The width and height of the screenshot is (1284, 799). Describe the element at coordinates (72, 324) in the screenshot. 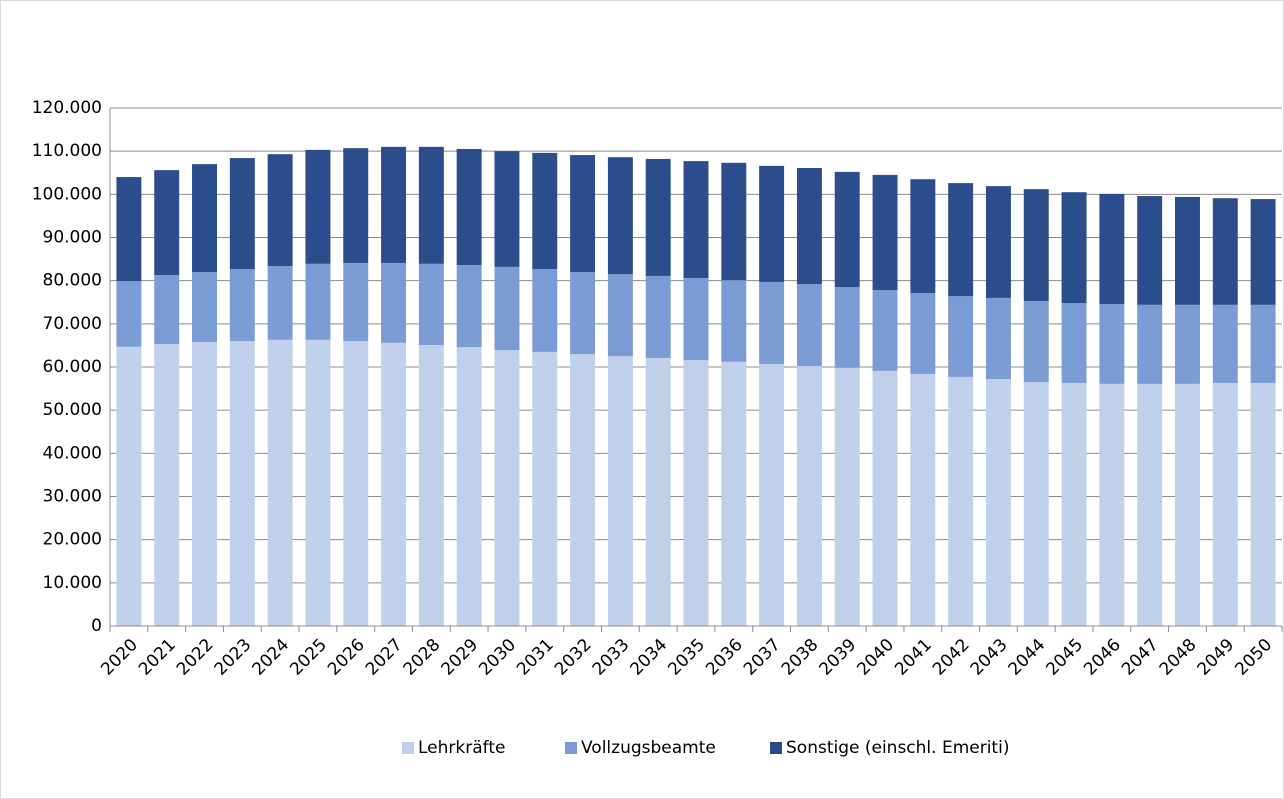

I see `y-tick-label: 70.000` at that location.